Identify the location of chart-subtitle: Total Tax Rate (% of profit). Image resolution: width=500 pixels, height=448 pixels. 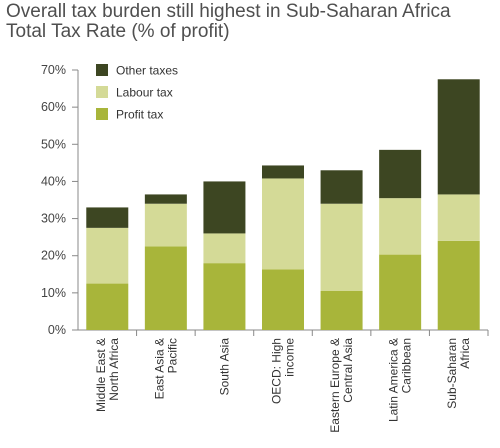
(118, 31).